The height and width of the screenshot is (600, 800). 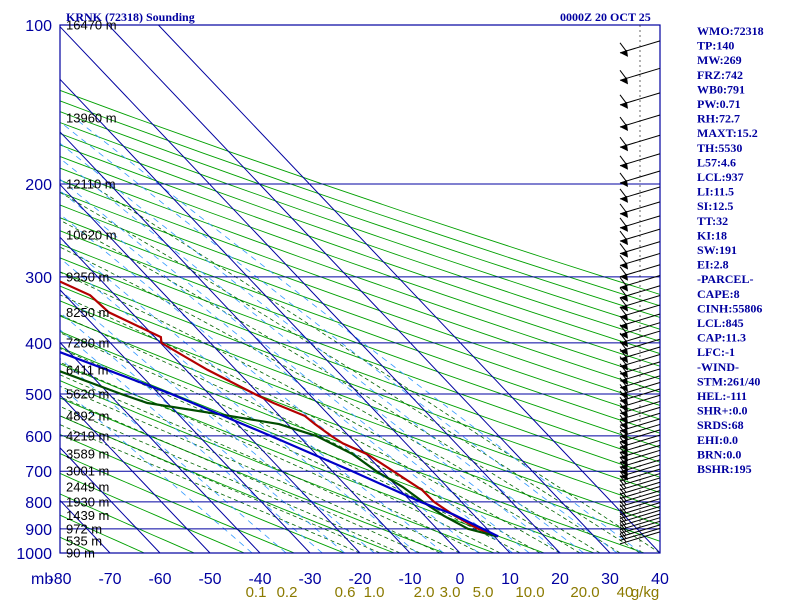 I want to click on index-value: KI:18, so click(x=712, y=235).